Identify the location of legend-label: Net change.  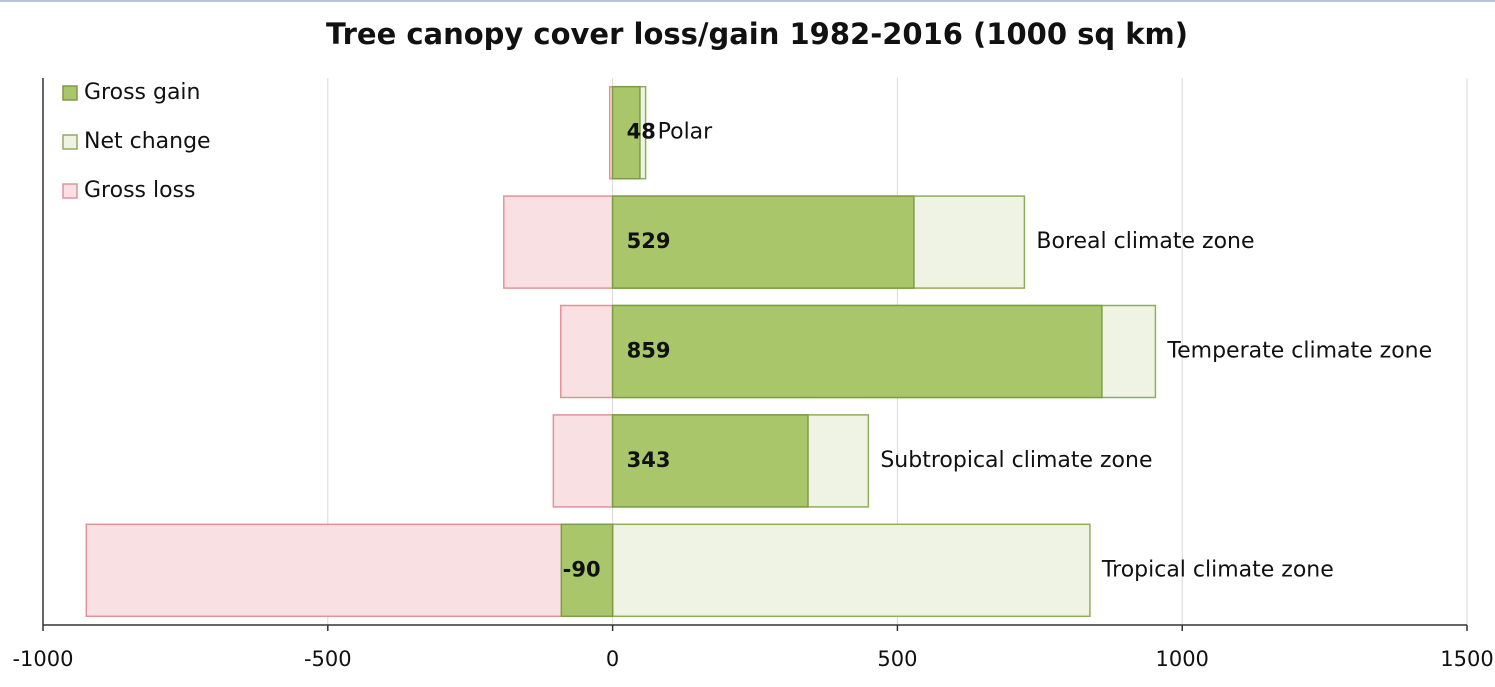
(147, 141).